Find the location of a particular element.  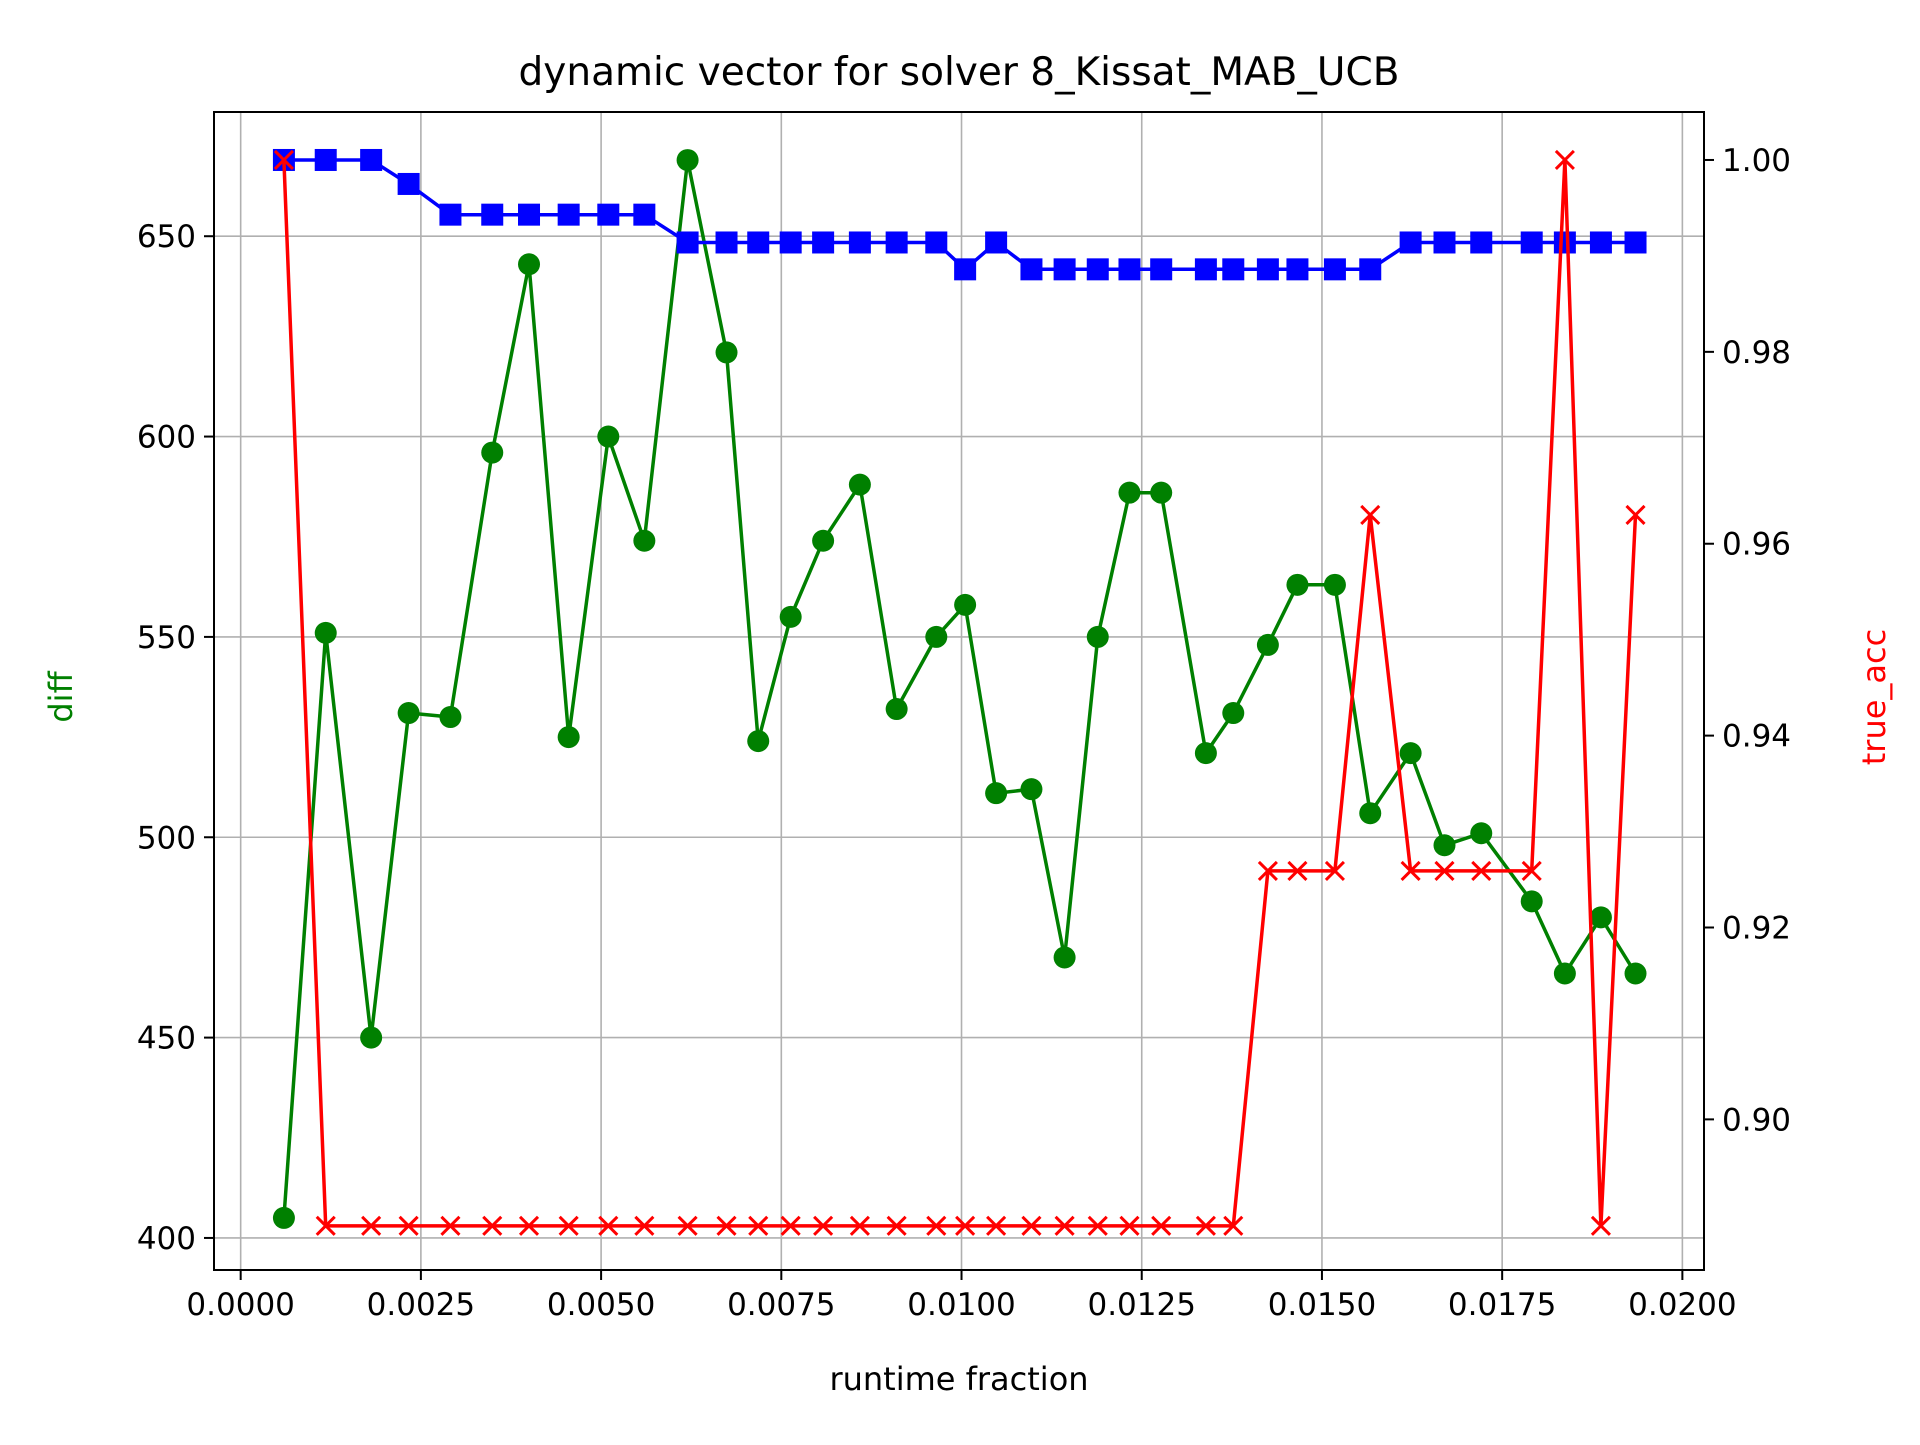

x-tick-label: 0.0050 is located at coordinates (601, 1305).